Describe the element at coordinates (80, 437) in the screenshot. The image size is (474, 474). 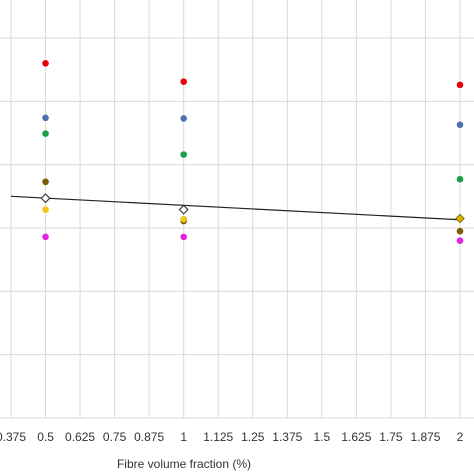
I see `x-tick-label: 0.625` at that location.